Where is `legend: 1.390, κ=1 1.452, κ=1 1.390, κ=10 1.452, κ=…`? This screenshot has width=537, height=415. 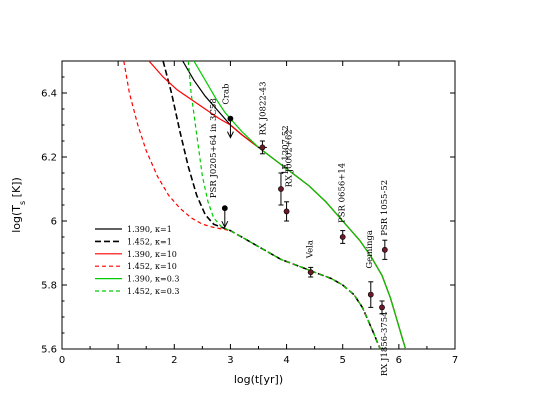
legend: 1.390, κ=1 1.452, κ=1 1.390, κ=10 1.452, κ=… is located at coordinates (137, 260).